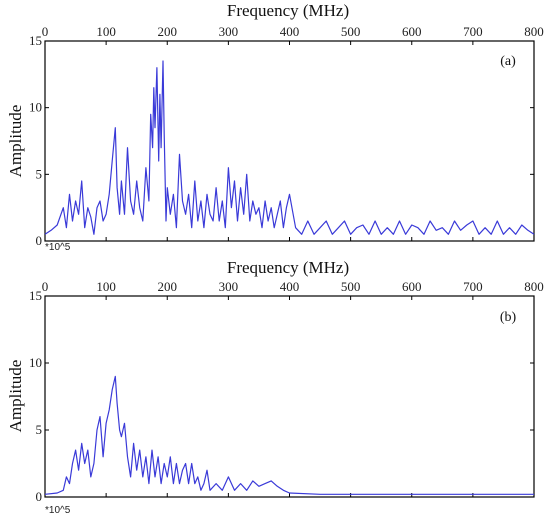 The height and width of the screenshot is (523, 550). Describe the element at coordinates (168, 286) in the screenshot. I see `panel-b-x-tick-label: 200` at that location.